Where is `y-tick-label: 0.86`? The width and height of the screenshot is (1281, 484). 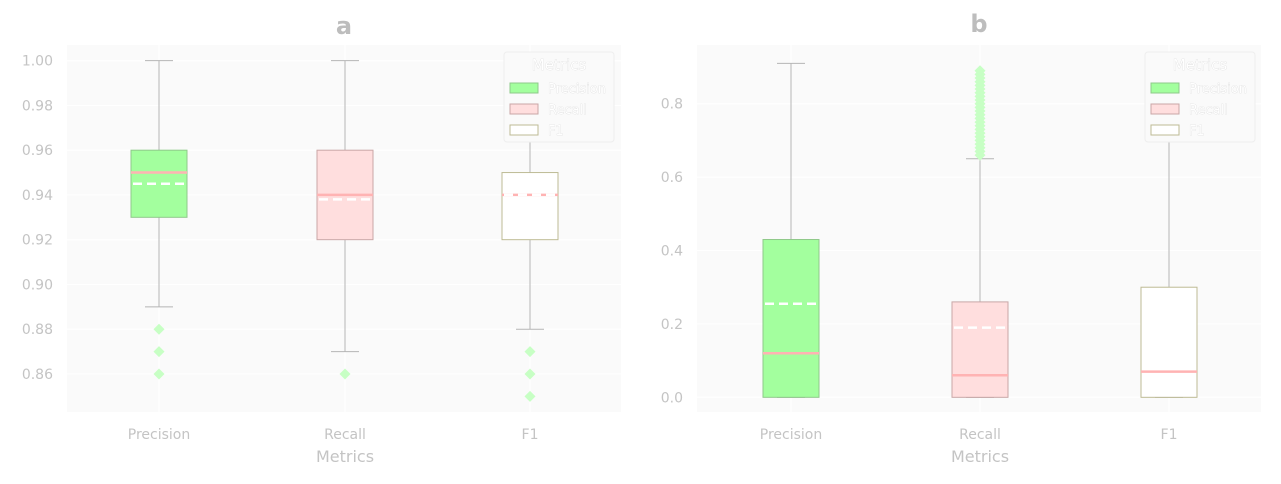 y-tick-label: 0.86 is located at coordinates (37, 375).